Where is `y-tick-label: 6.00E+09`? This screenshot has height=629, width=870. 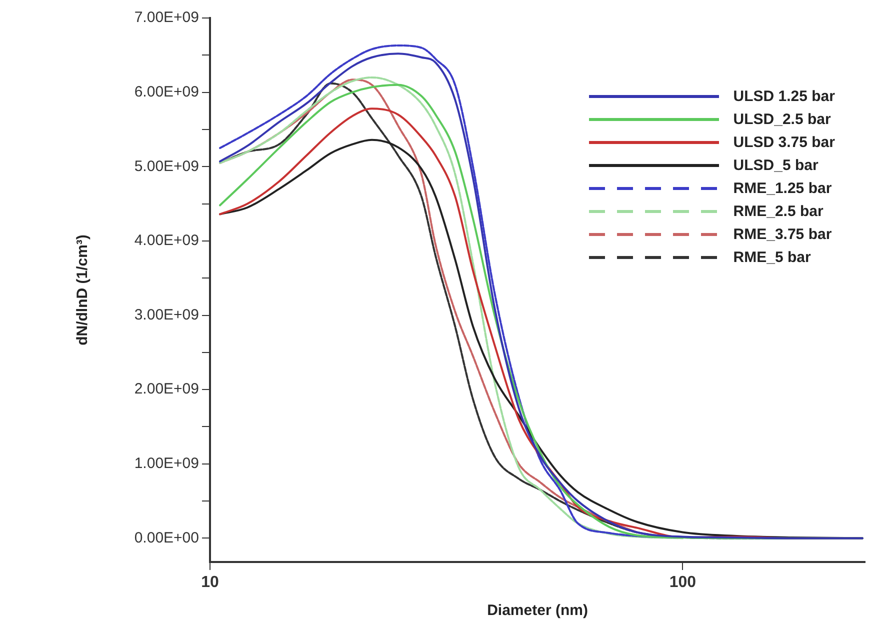 y-tick-label: 6.00E+09 is located at coordinates (166, 91).